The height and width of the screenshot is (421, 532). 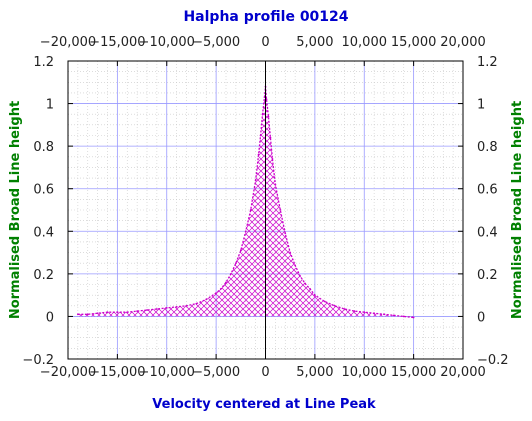 What do you see at coordinates (43, 275) in the screenshot?
I see `y-tick-label-left: 0.2` at bounding box center [43, 275].